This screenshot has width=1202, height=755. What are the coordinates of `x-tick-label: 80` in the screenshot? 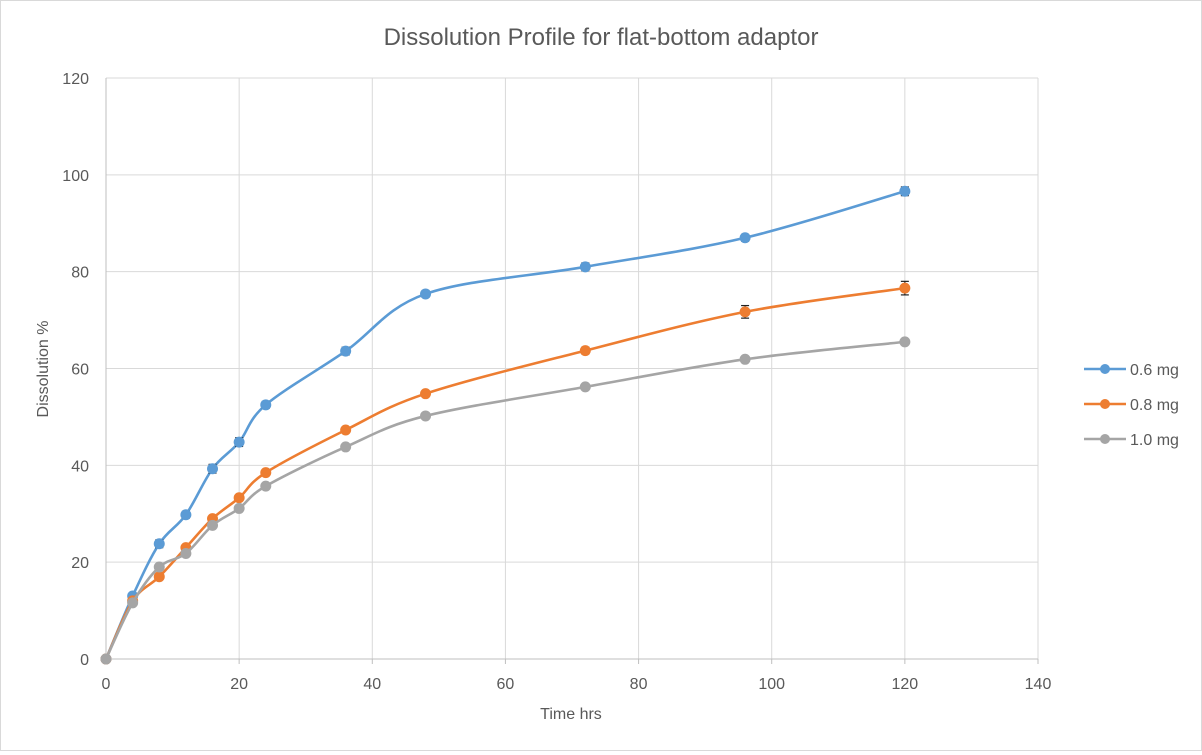 It's located at (639, 684).